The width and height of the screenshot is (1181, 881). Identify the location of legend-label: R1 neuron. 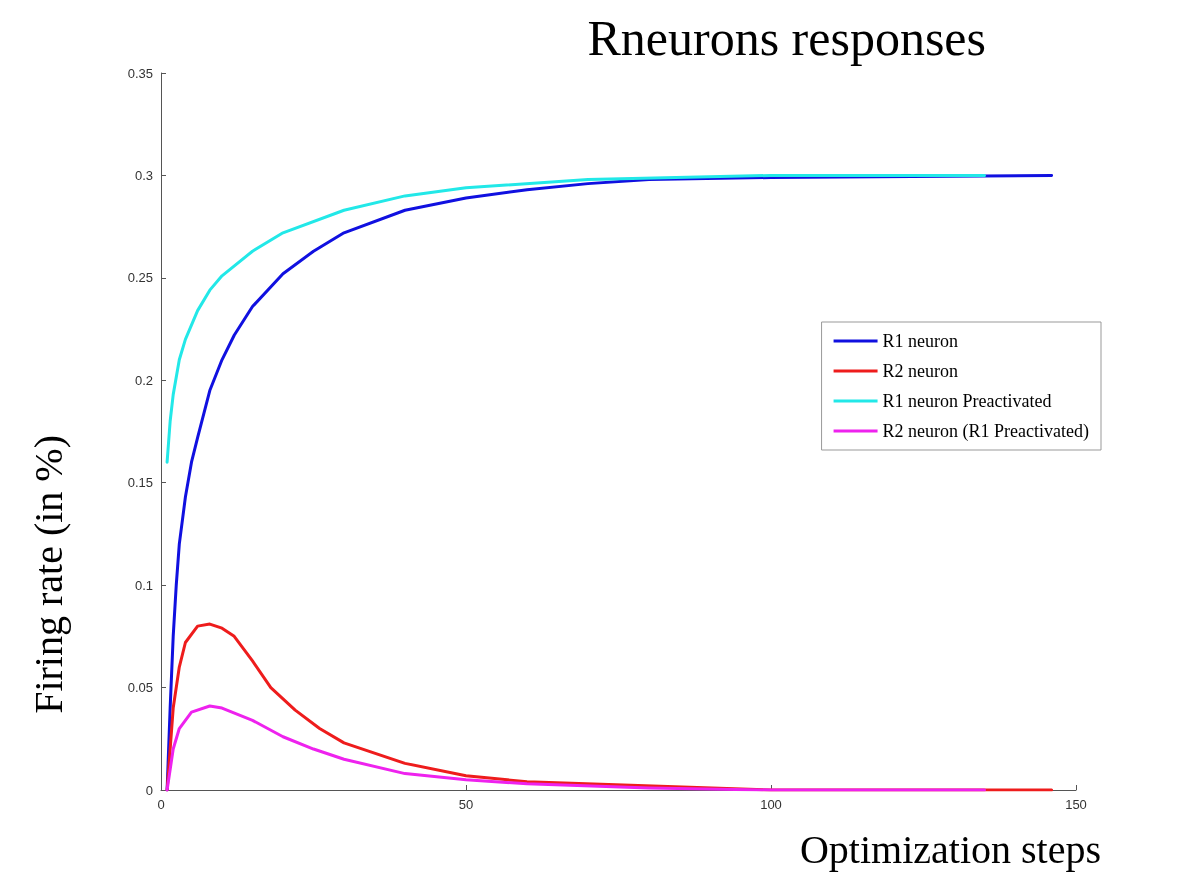
(920, 341).